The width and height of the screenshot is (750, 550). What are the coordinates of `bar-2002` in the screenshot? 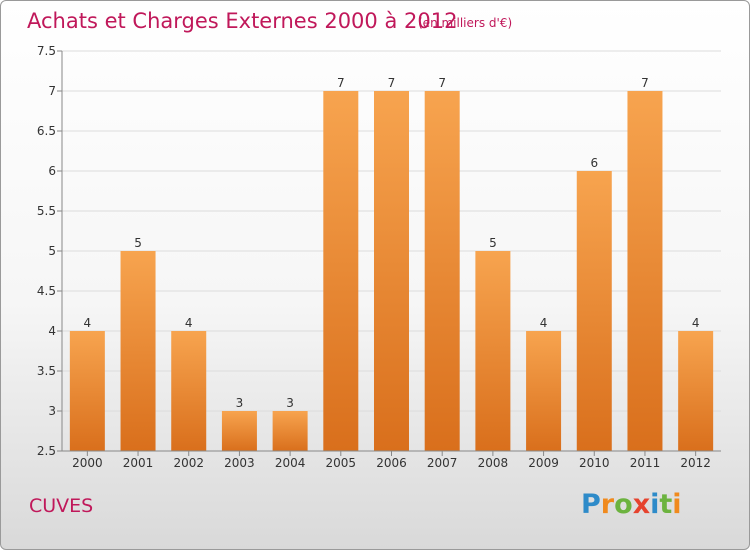 It's located at (189, 391).